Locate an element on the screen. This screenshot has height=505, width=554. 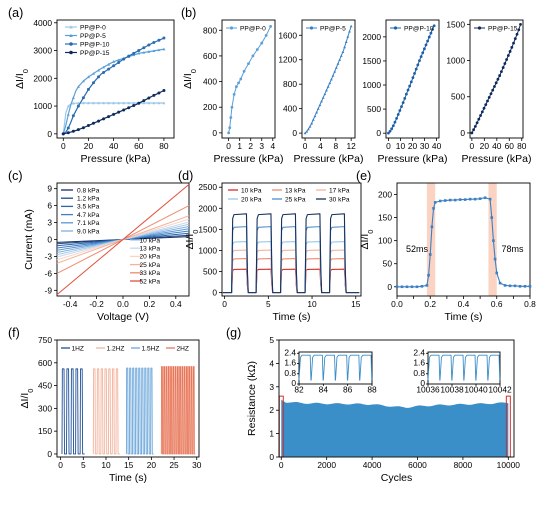
y-tick-label: 3 is located at coordinates (271, 387).